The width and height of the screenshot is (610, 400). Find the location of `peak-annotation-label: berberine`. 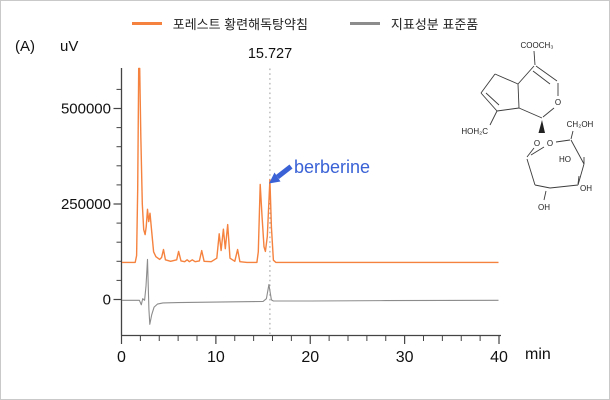

peak-annotation-label: berberine is located at coordinates (332, 167).